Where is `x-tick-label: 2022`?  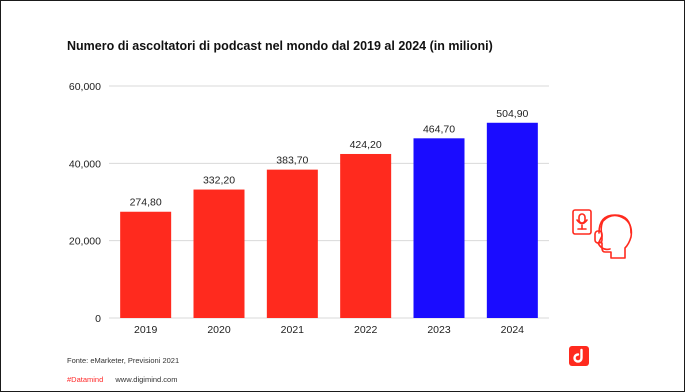
x-tick-label: 2022 is located at coordinates (366, 330).